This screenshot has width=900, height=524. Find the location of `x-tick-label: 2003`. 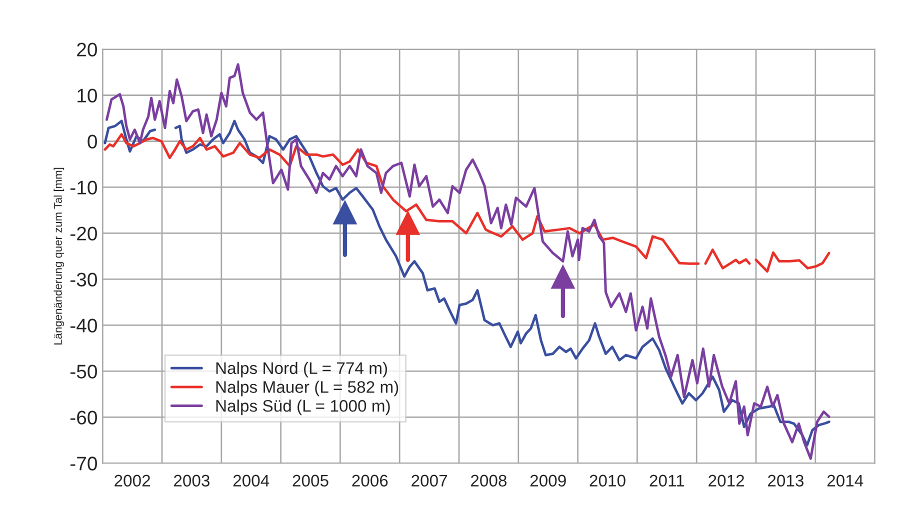

x-tick-label: 2003 is located at coordinates (192, 480).